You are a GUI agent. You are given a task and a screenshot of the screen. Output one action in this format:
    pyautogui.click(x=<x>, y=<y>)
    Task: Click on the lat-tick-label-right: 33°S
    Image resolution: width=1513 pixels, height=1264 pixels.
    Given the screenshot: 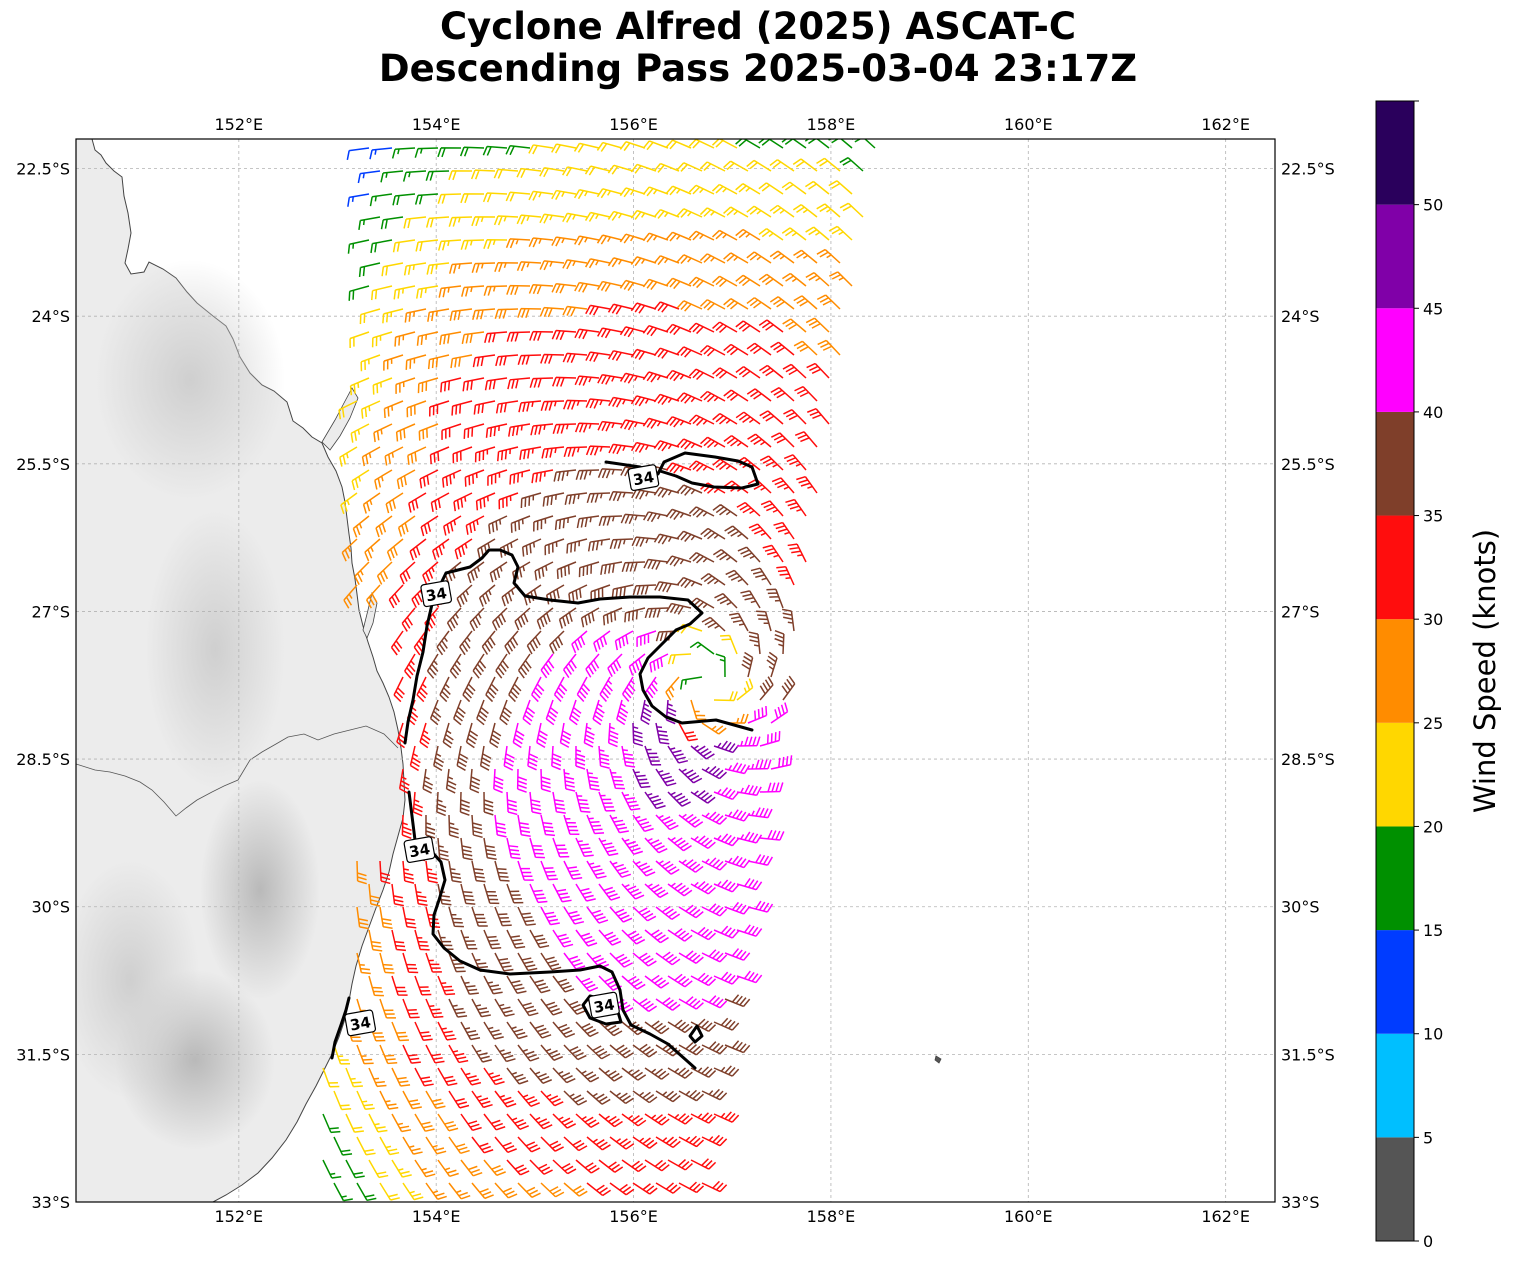 What is the action you would take?
    pyautogui.click(x=1300, y=1202)
    